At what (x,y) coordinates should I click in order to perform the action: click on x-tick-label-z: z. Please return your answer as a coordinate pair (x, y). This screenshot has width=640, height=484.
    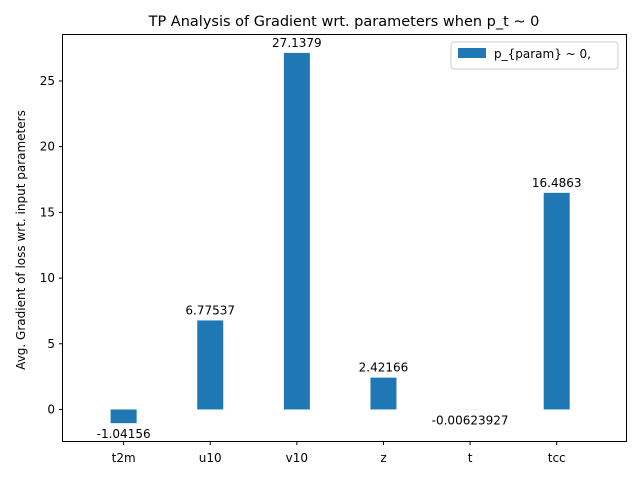
    Looking at the image, I should click on (383, 458).